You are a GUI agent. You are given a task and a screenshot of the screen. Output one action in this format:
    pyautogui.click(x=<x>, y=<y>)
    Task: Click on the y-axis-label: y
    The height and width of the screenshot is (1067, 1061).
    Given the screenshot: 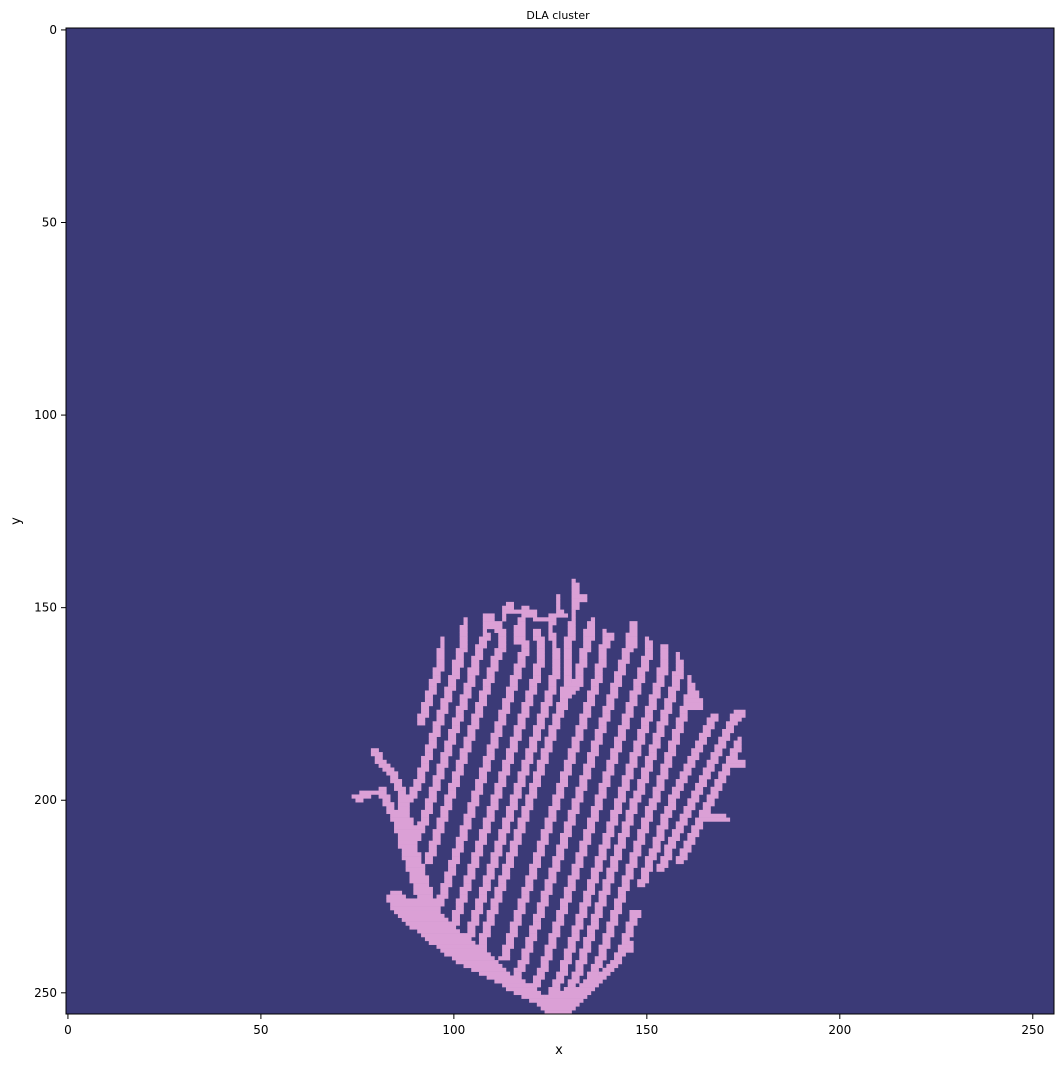 What is the action you would take?
    pyautogui.click(x=16, y=521)
    